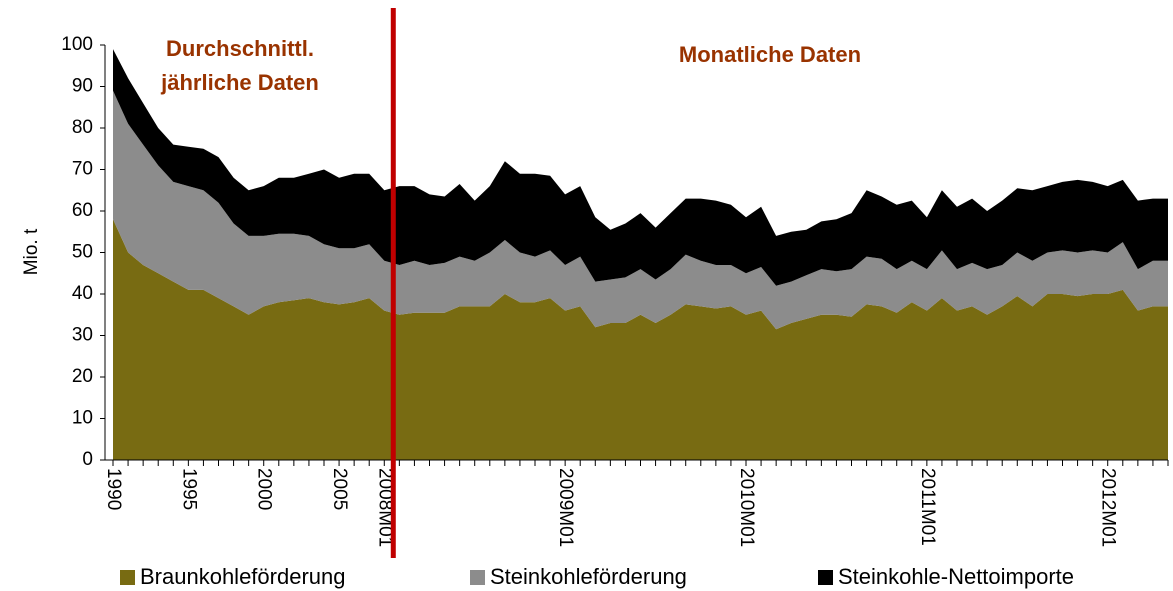 The width and height of the screenshot is (1173, 591). What do you see at coordinates (82, 335) in the screenshot?
I see `y-tick-label: 30` at bounding box center [82, 335].